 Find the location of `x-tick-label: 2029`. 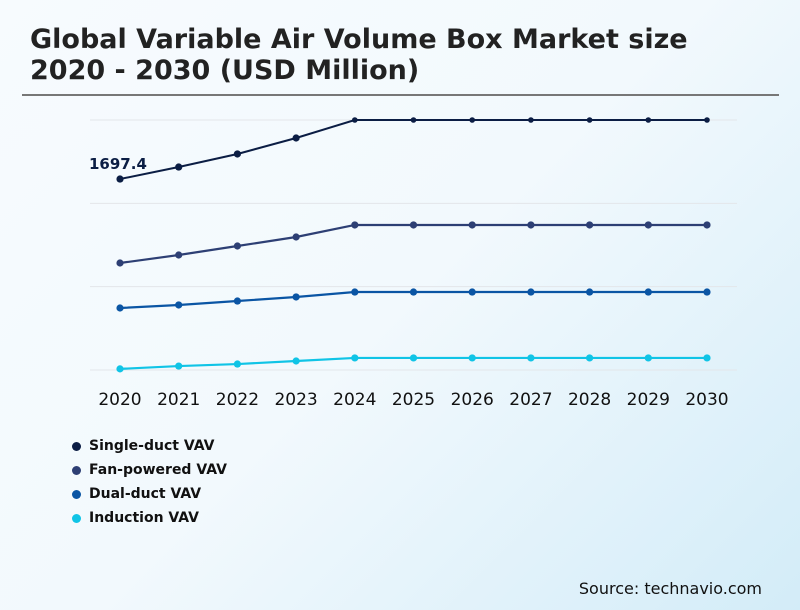

x-tick-label: 2029 is located at coordinates (648, 400).